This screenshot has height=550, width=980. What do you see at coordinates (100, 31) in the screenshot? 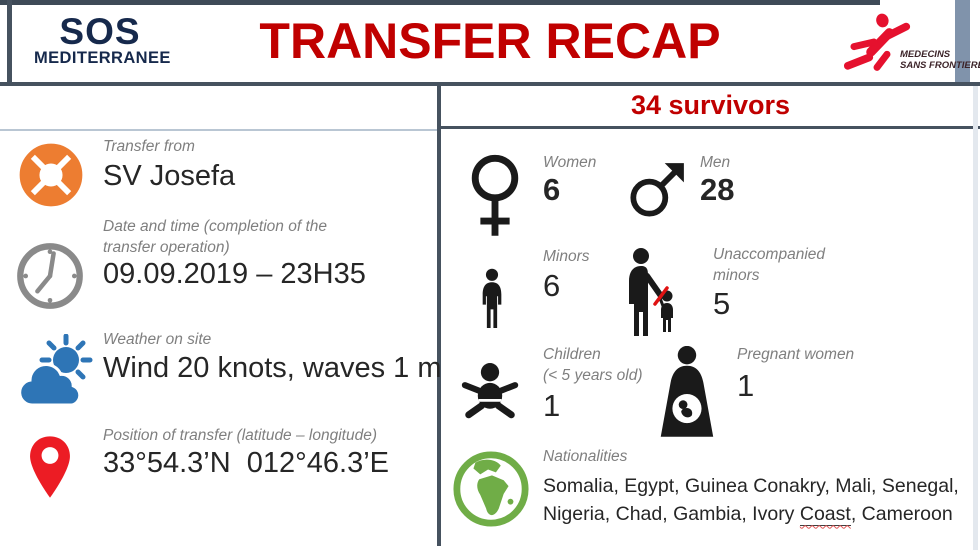
I see `sos-logo-text: SOS` at bounding box center [100, 31].